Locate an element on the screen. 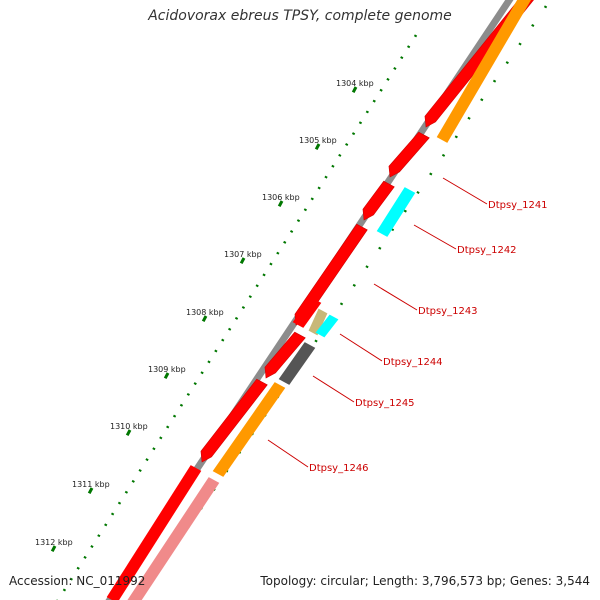 The height and width of the screenshot is (600, 600). gene-label: Dtpsy_1245 is located at coordinates (385, 403).